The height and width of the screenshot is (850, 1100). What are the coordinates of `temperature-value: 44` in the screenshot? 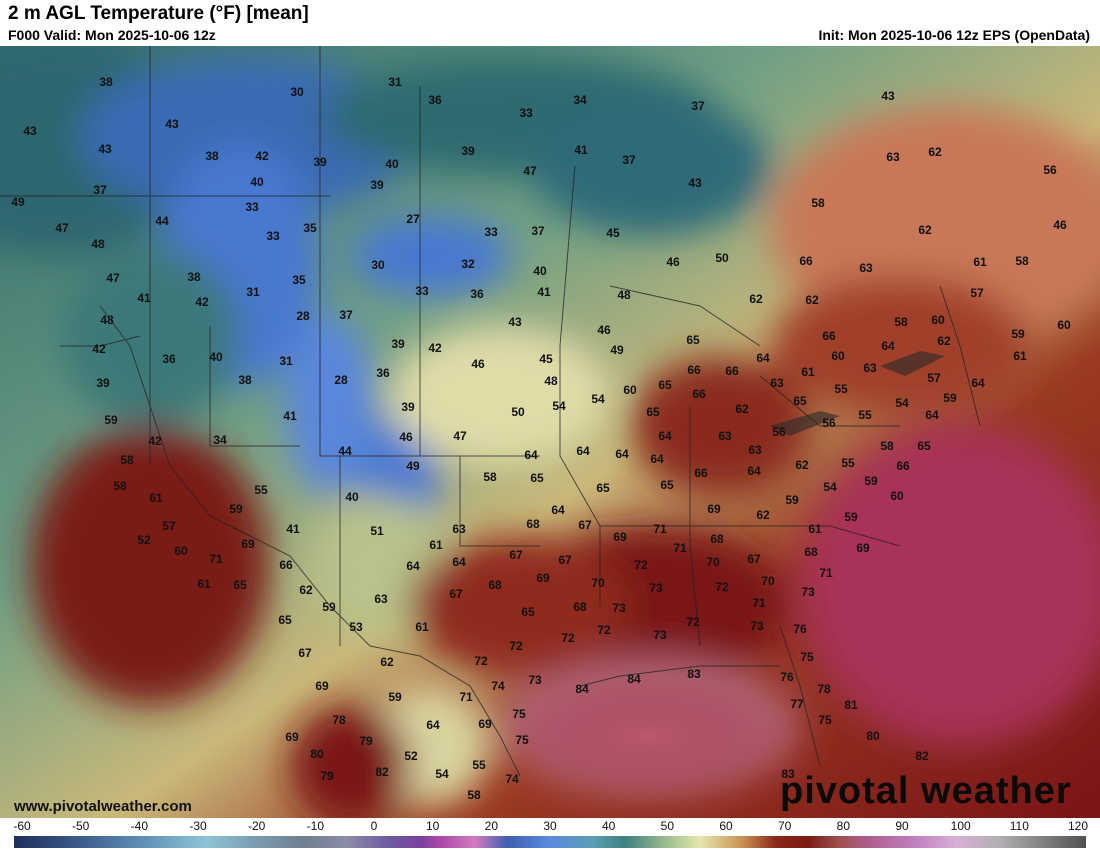 It's located at (162, 221).